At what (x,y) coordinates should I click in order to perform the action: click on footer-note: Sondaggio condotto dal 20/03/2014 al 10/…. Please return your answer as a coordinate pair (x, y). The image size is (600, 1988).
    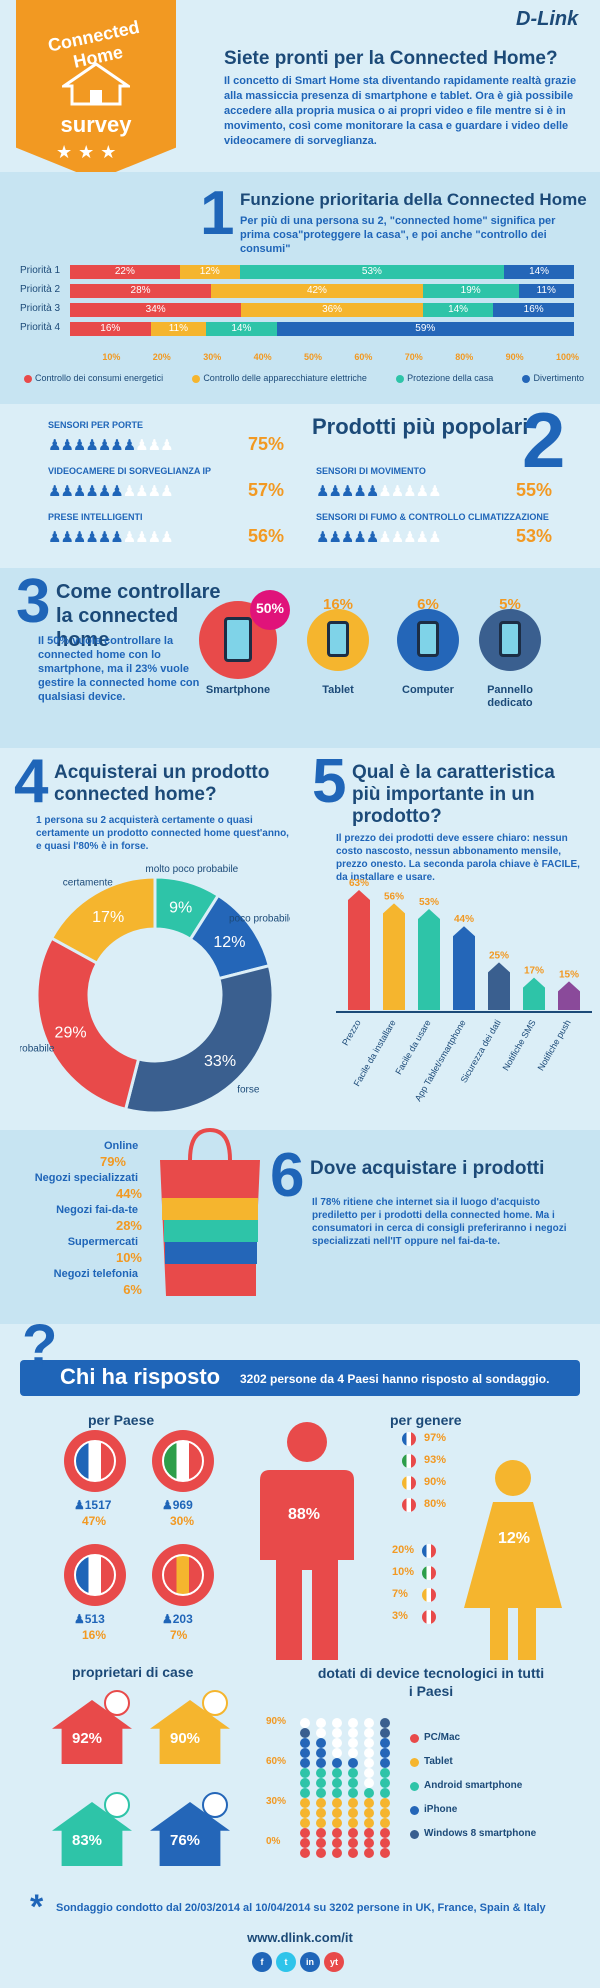
    Looking at the image, I should click on (301, 1908).